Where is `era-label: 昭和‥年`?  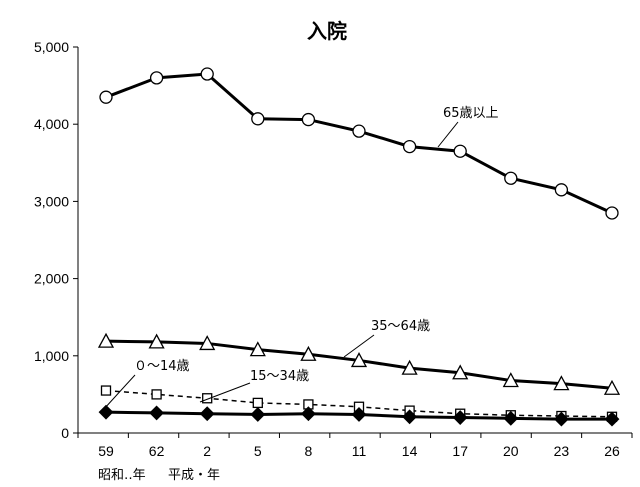 era-label: 昭和‥年 is located at coordinates (122, 475).